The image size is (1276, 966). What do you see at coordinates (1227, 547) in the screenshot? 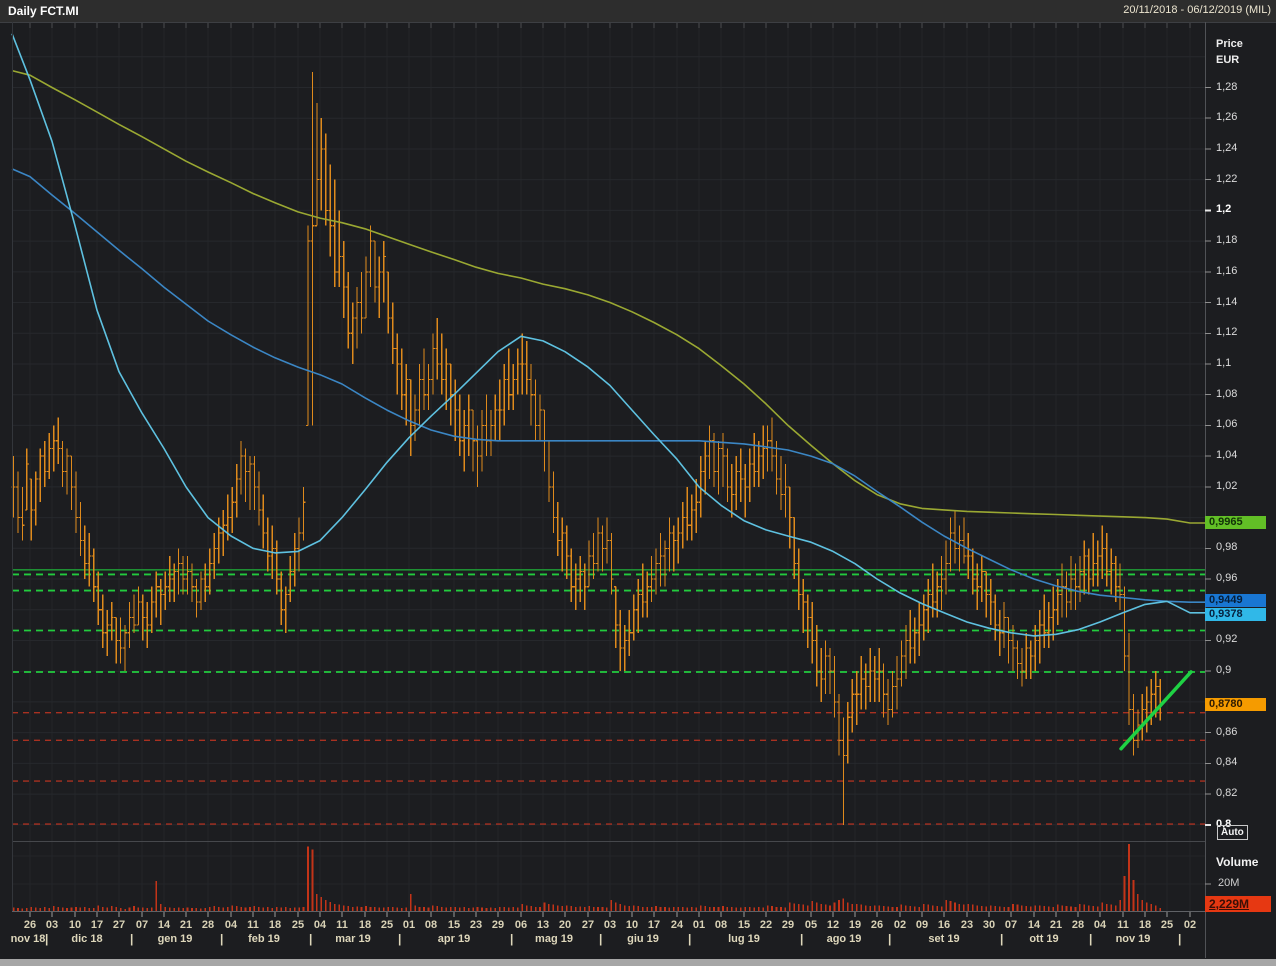
I see `price-axis-label: 0,98` at bounding box center [1227, 547].